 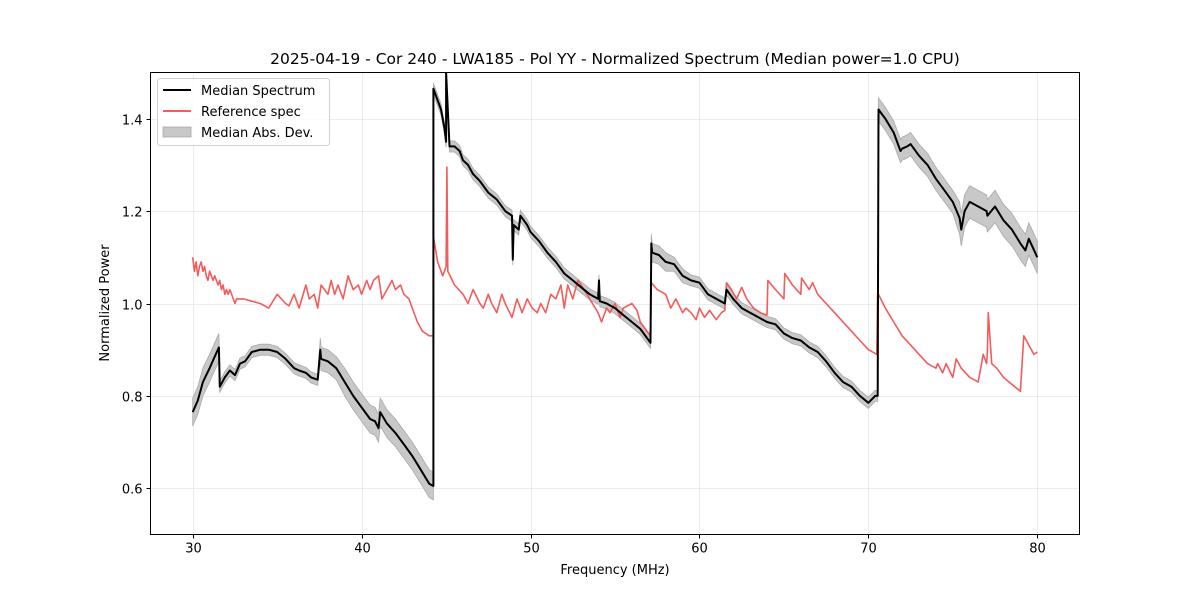 I want to click on legend-mad-swatch, so click(x=177, y=132).